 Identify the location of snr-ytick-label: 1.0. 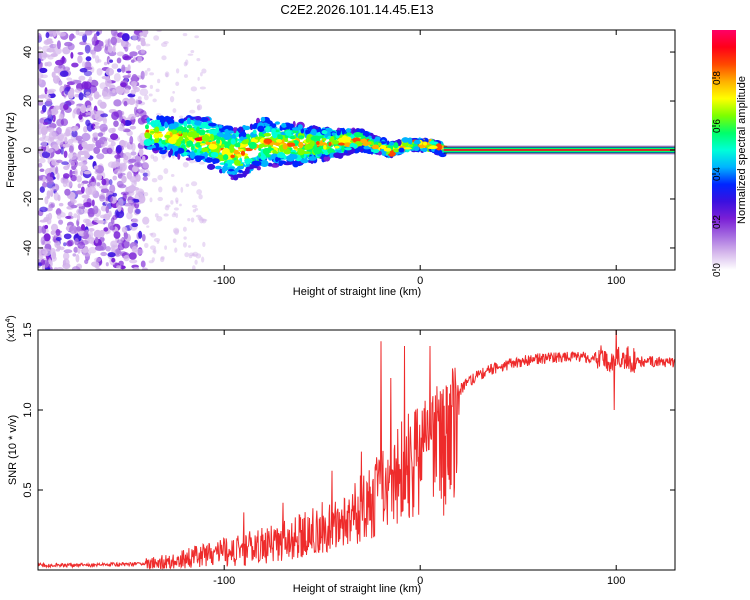
(28, 409).